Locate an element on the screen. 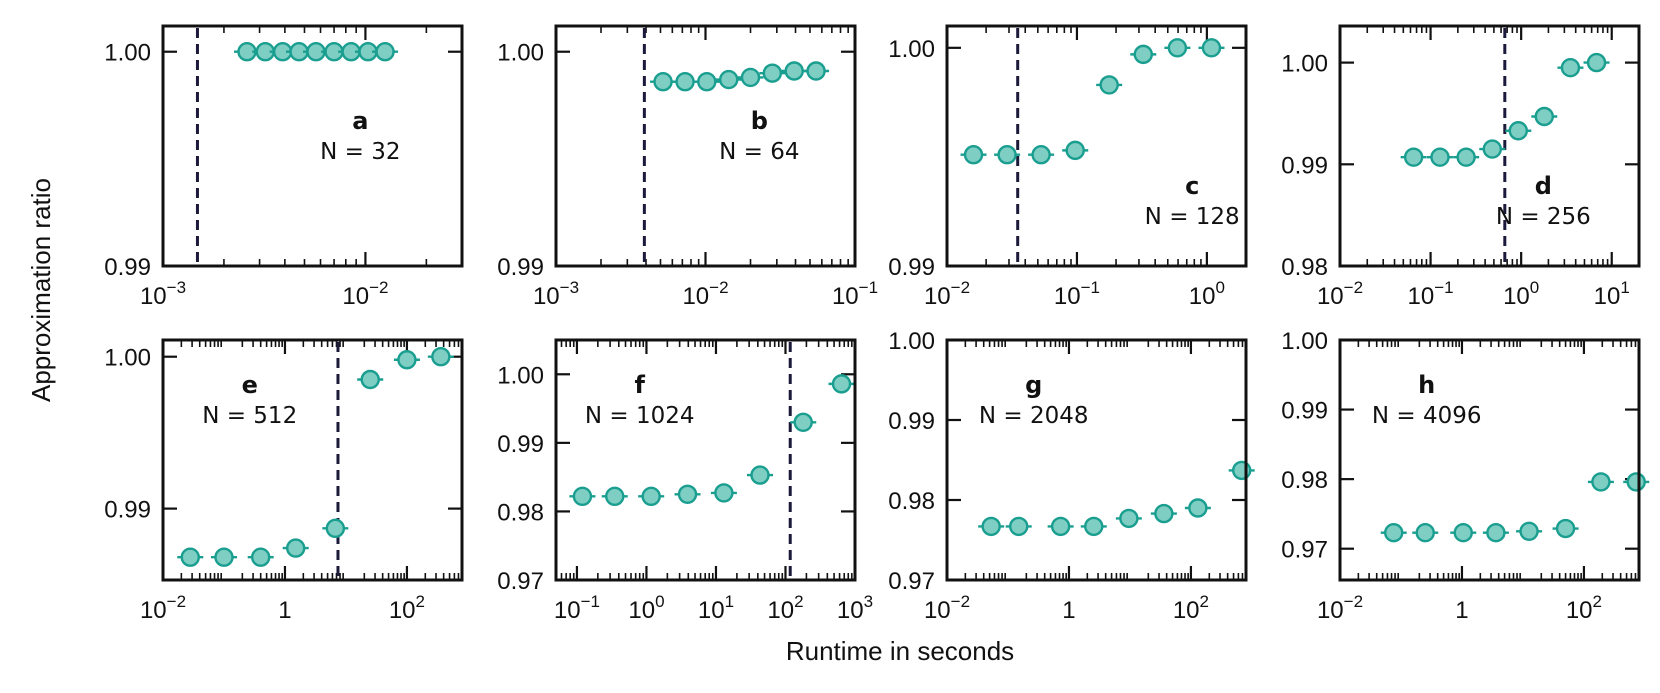 This screenshot has width=1660, height=693. panel-b: 10⁻³ 10⁻² 10⁻¹ 0.99 1.00 b N = 64 is located at coordinates (687, 167).